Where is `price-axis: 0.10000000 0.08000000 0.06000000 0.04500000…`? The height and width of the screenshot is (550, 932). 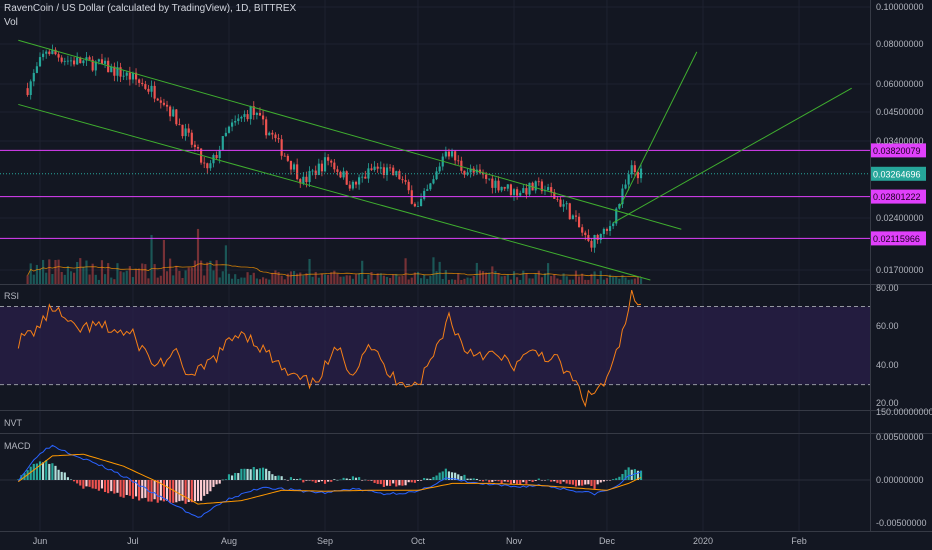 price-axis: 0.10000000 0.08000000 0.06000000 0.04500000… is located at coordinates (904, 265).